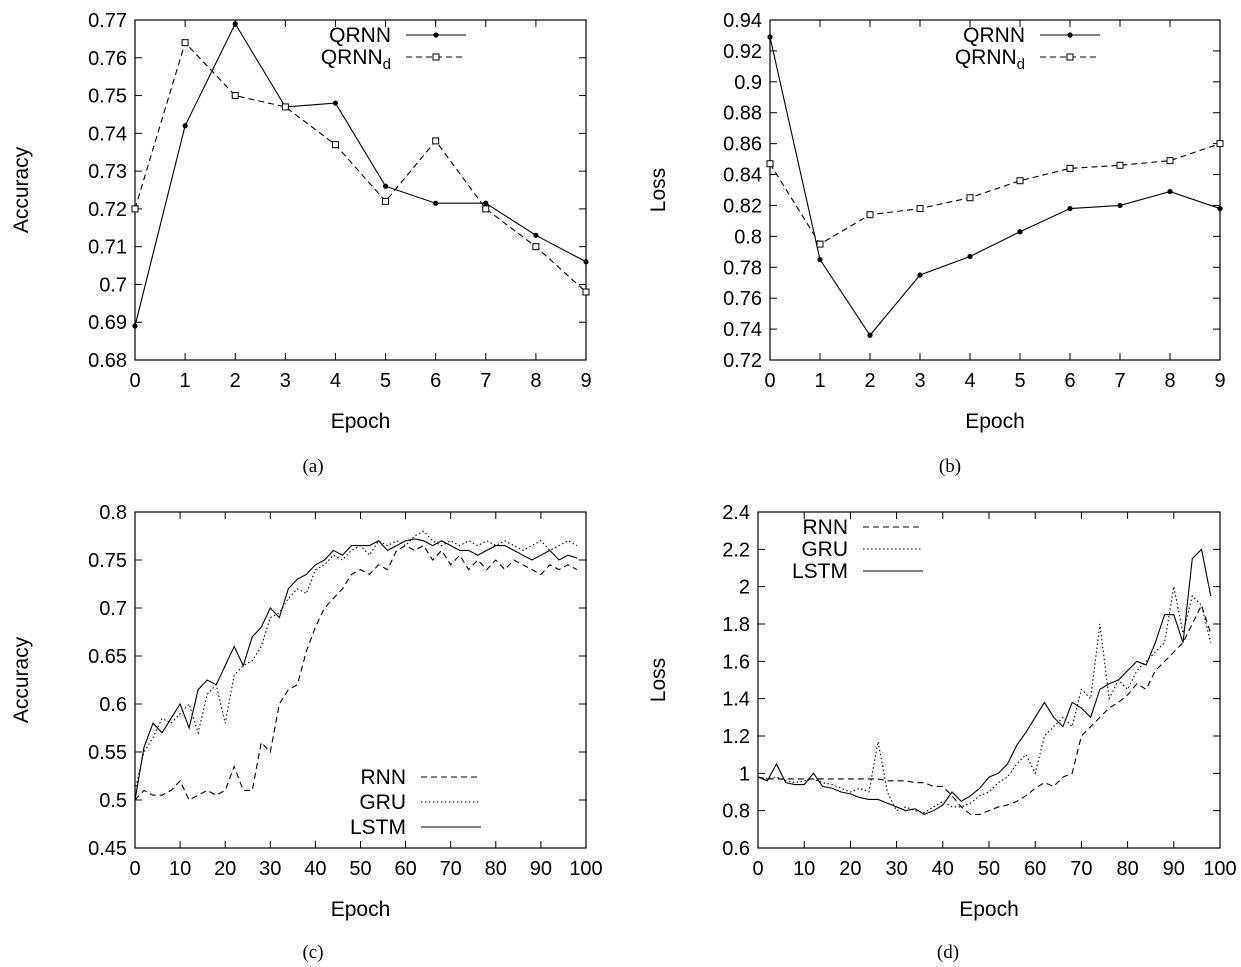 The height and width of the screenshot is (967, 1241). What do you see at coordinates (748, 83) in the screenshot?
I see `y-tick-label: 0.9` at bounding box center [748, 83].